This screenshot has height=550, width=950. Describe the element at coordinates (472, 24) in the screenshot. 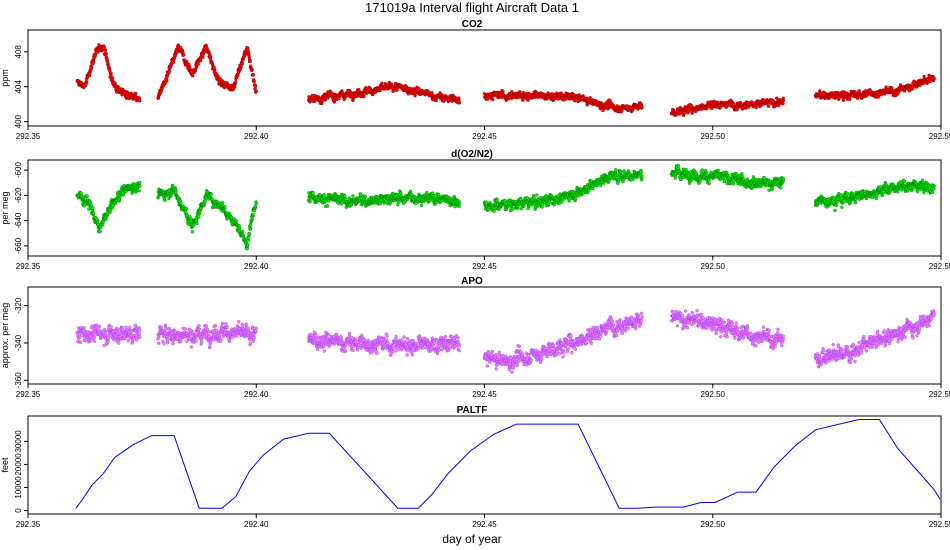

I see `panel-title: CO2` at that location.